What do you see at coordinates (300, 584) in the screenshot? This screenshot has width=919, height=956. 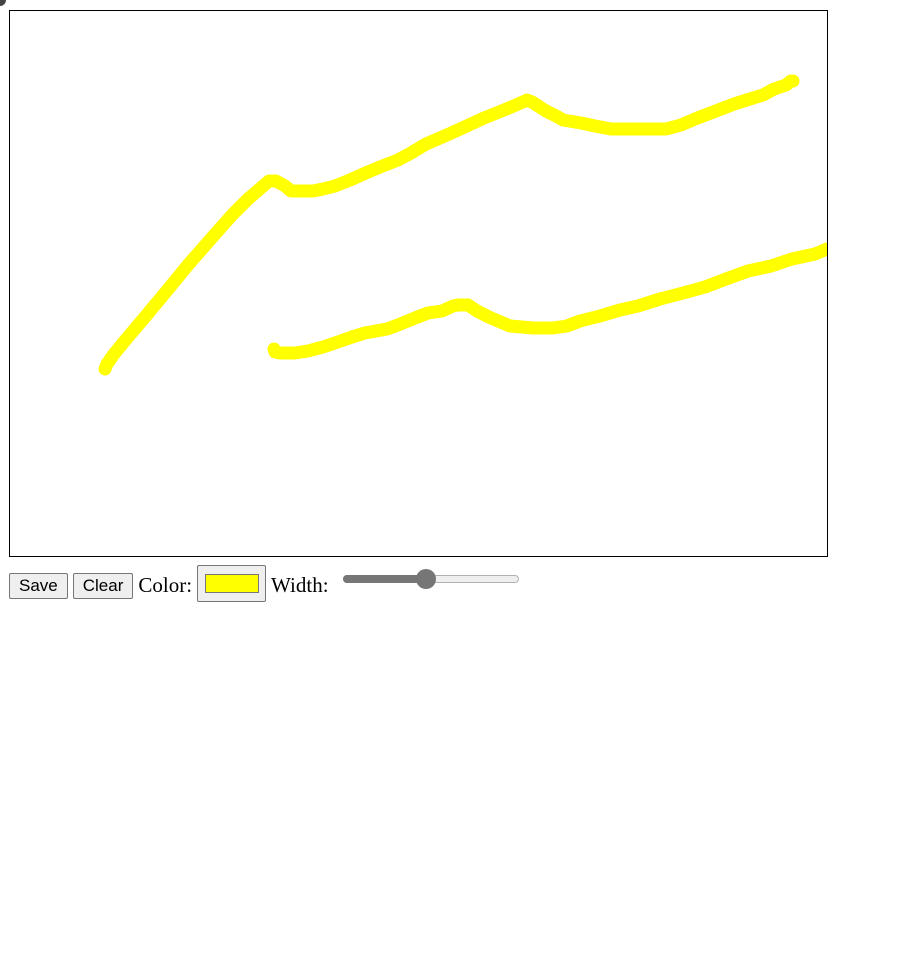 I see `width-label: Width:` at bounding box center [300, 584].